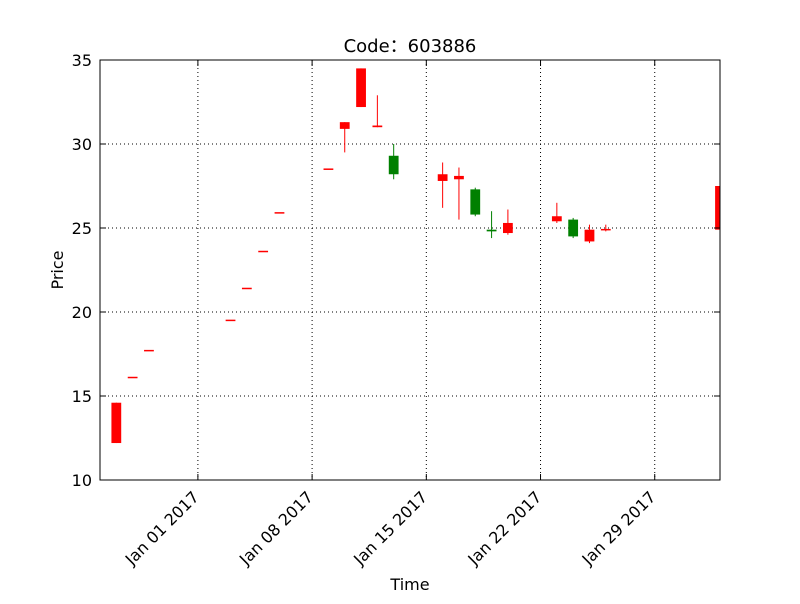 The height and width of the screenshot is (604, 800). What do you see at coordinates (82, 60) in the screenshot?
I see `y-tick-label: 35` at bounding box center [82, 60].